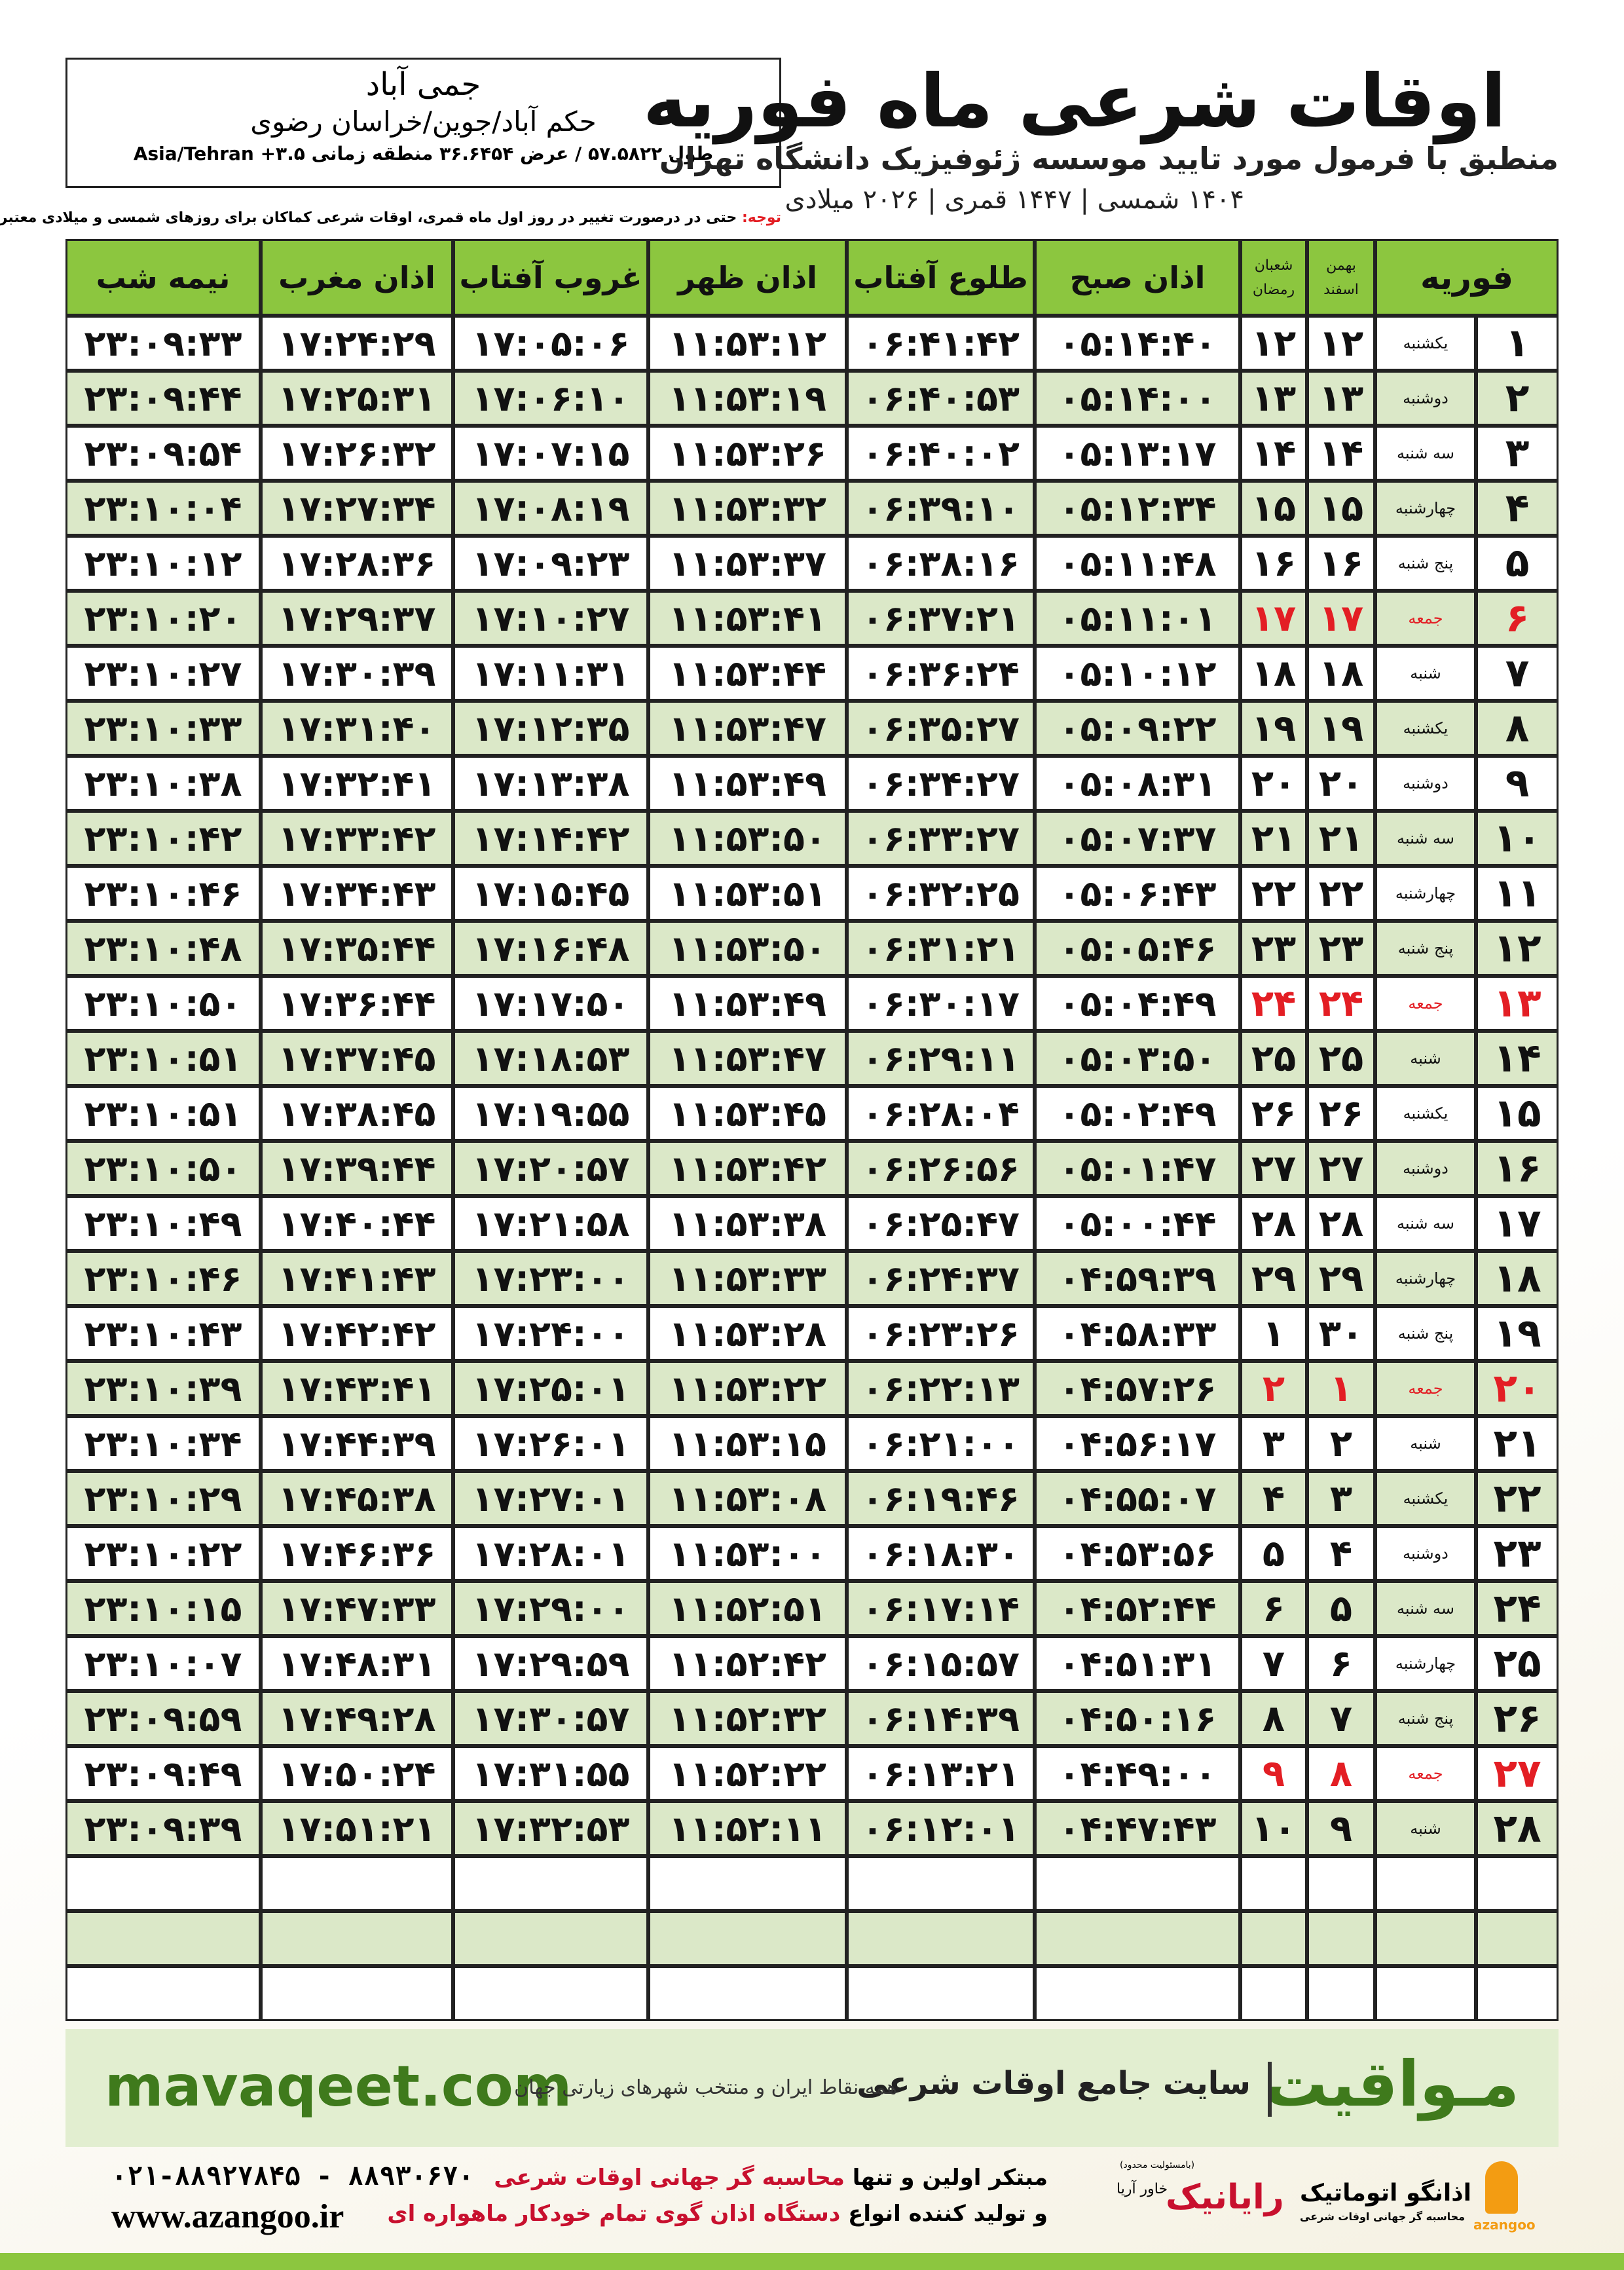 This screenshot has height=2270, width=1624. Describe the element at coordinates (1137, 618) in the screenshot. I see `table-cell: ۰۵:۱۱:۰۱` at that location.